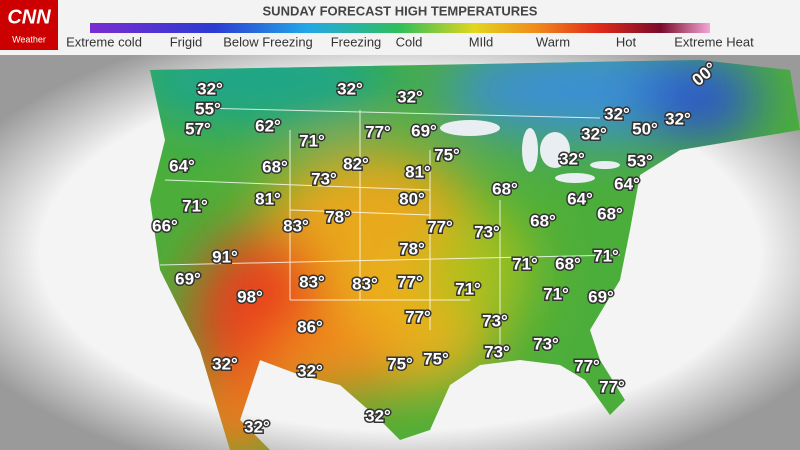  Describe the element at coordinates (198, 128) in the screenshot. I see `temperature-label: 57°` at that location.